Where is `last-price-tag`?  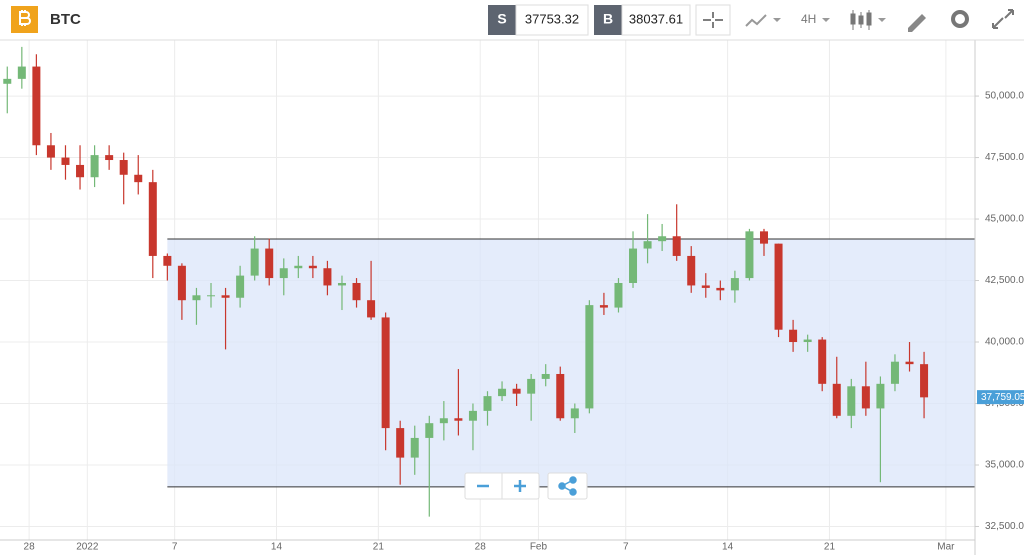 last-price-tag is located at coordinates (1000, 397).